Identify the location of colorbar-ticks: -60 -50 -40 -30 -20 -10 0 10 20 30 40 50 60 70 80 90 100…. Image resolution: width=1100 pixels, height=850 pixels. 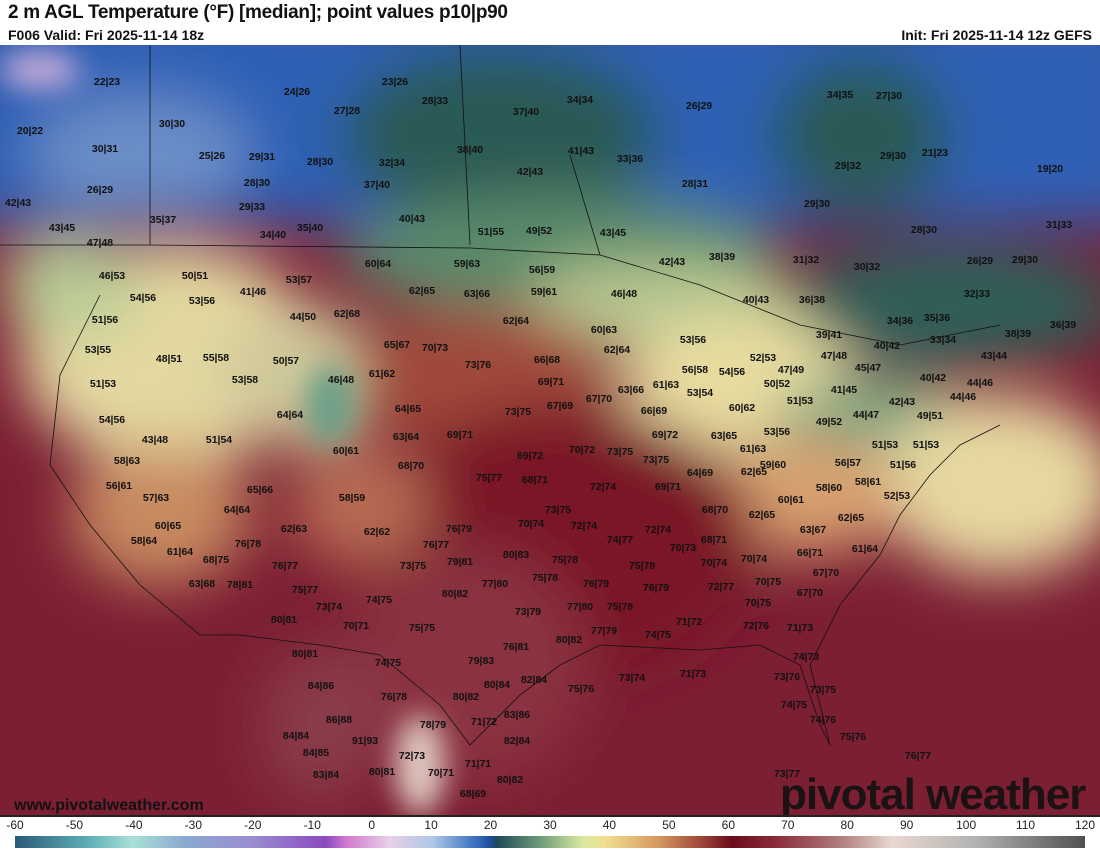
(550, 826).